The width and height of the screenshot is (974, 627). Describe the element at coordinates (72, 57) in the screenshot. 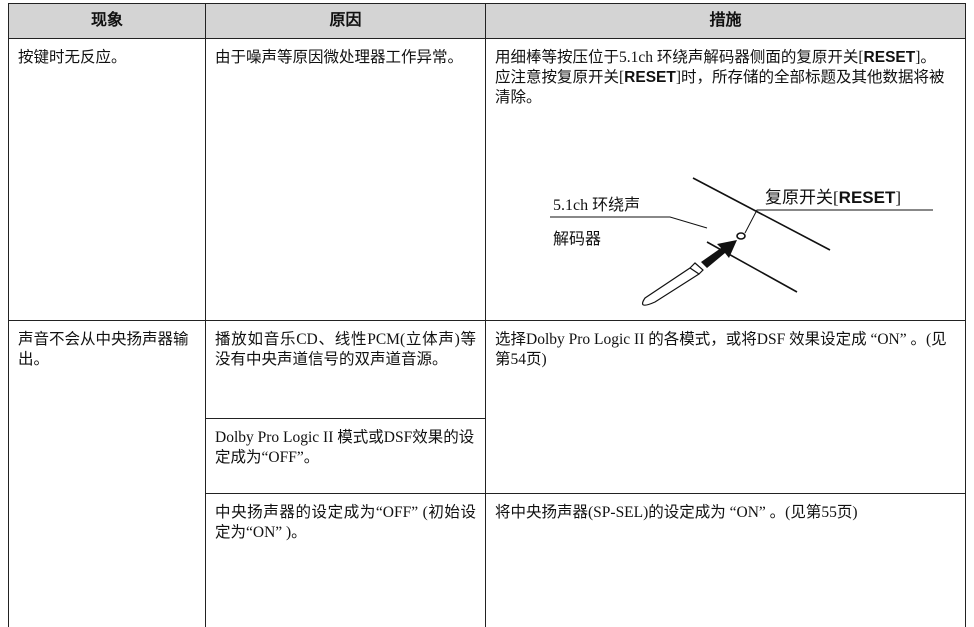

I see `symptom: 按键时无反应。` at that location.